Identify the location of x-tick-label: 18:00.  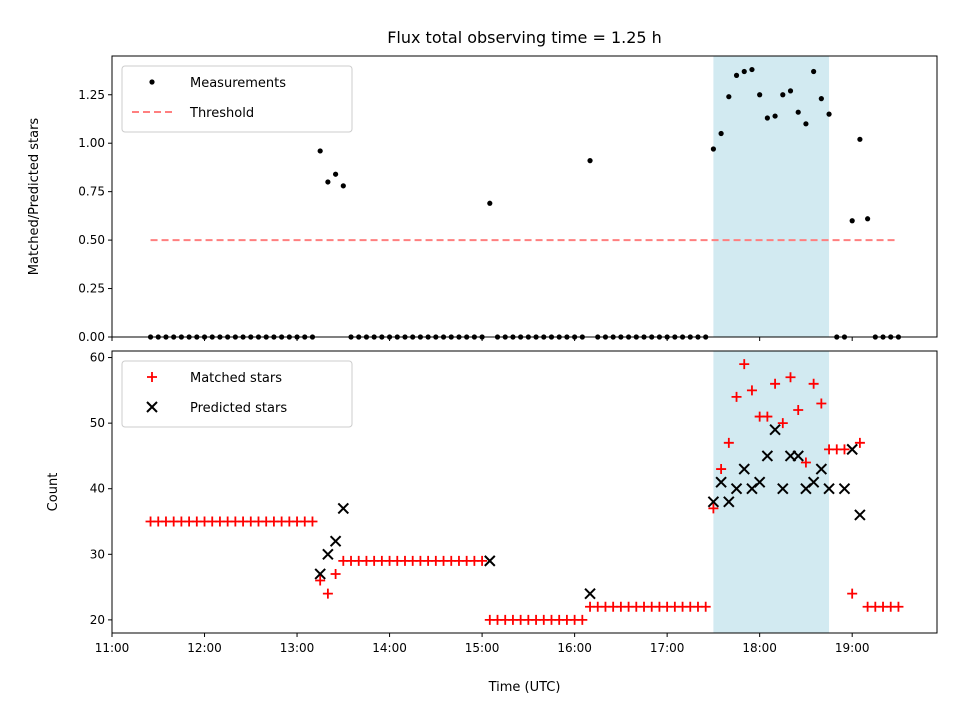
(759, 648).